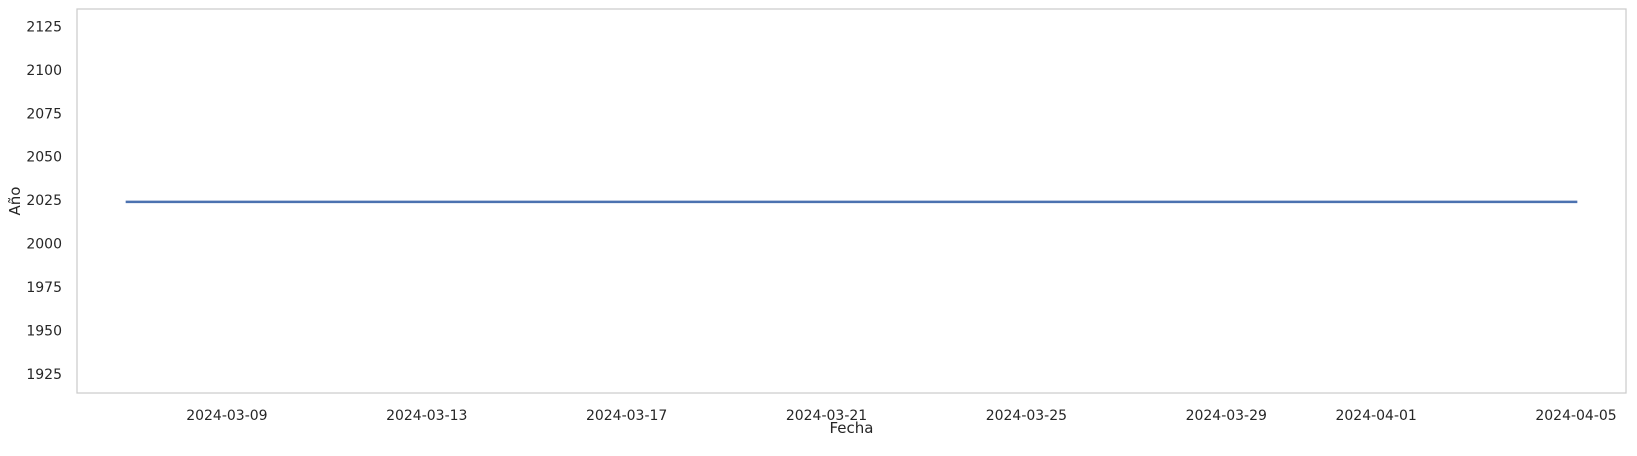 The height and width of the screenshot is (456, 1637). I want to click on x-tick-label: 2024-04-05, so click(1575, 416).